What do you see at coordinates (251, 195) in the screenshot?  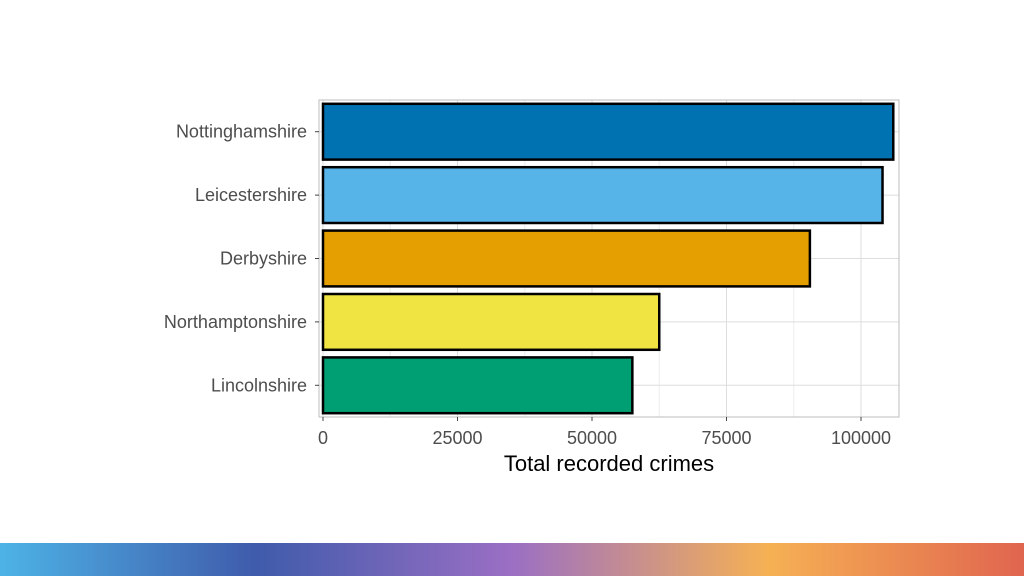 I see `y-tick-label: Leicestershire` at bounding box center [251, 195].